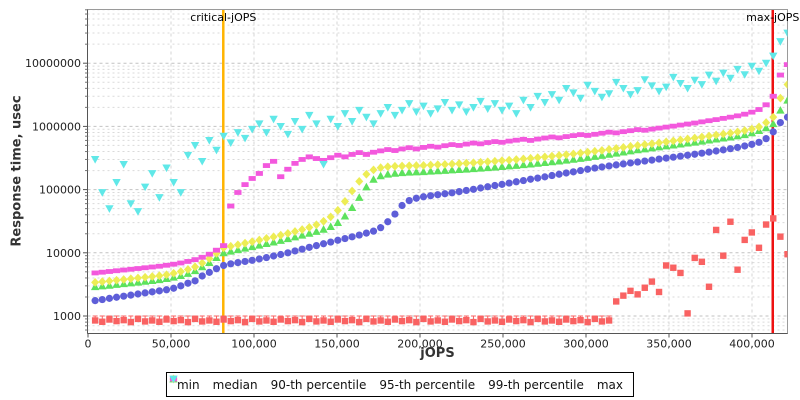 The width and height of the screenshot is (800, 400). Describe the element at coordinates (67, 316) in the screenshot. I see `y-tick-label: 1000` at that location.